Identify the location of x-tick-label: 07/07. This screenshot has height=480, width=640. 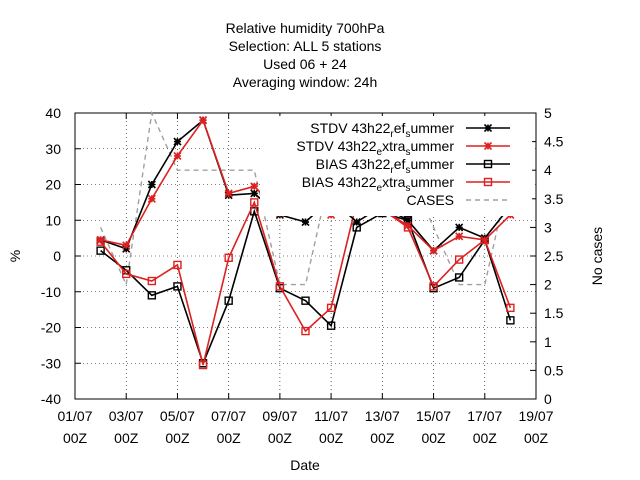
(228, 416).